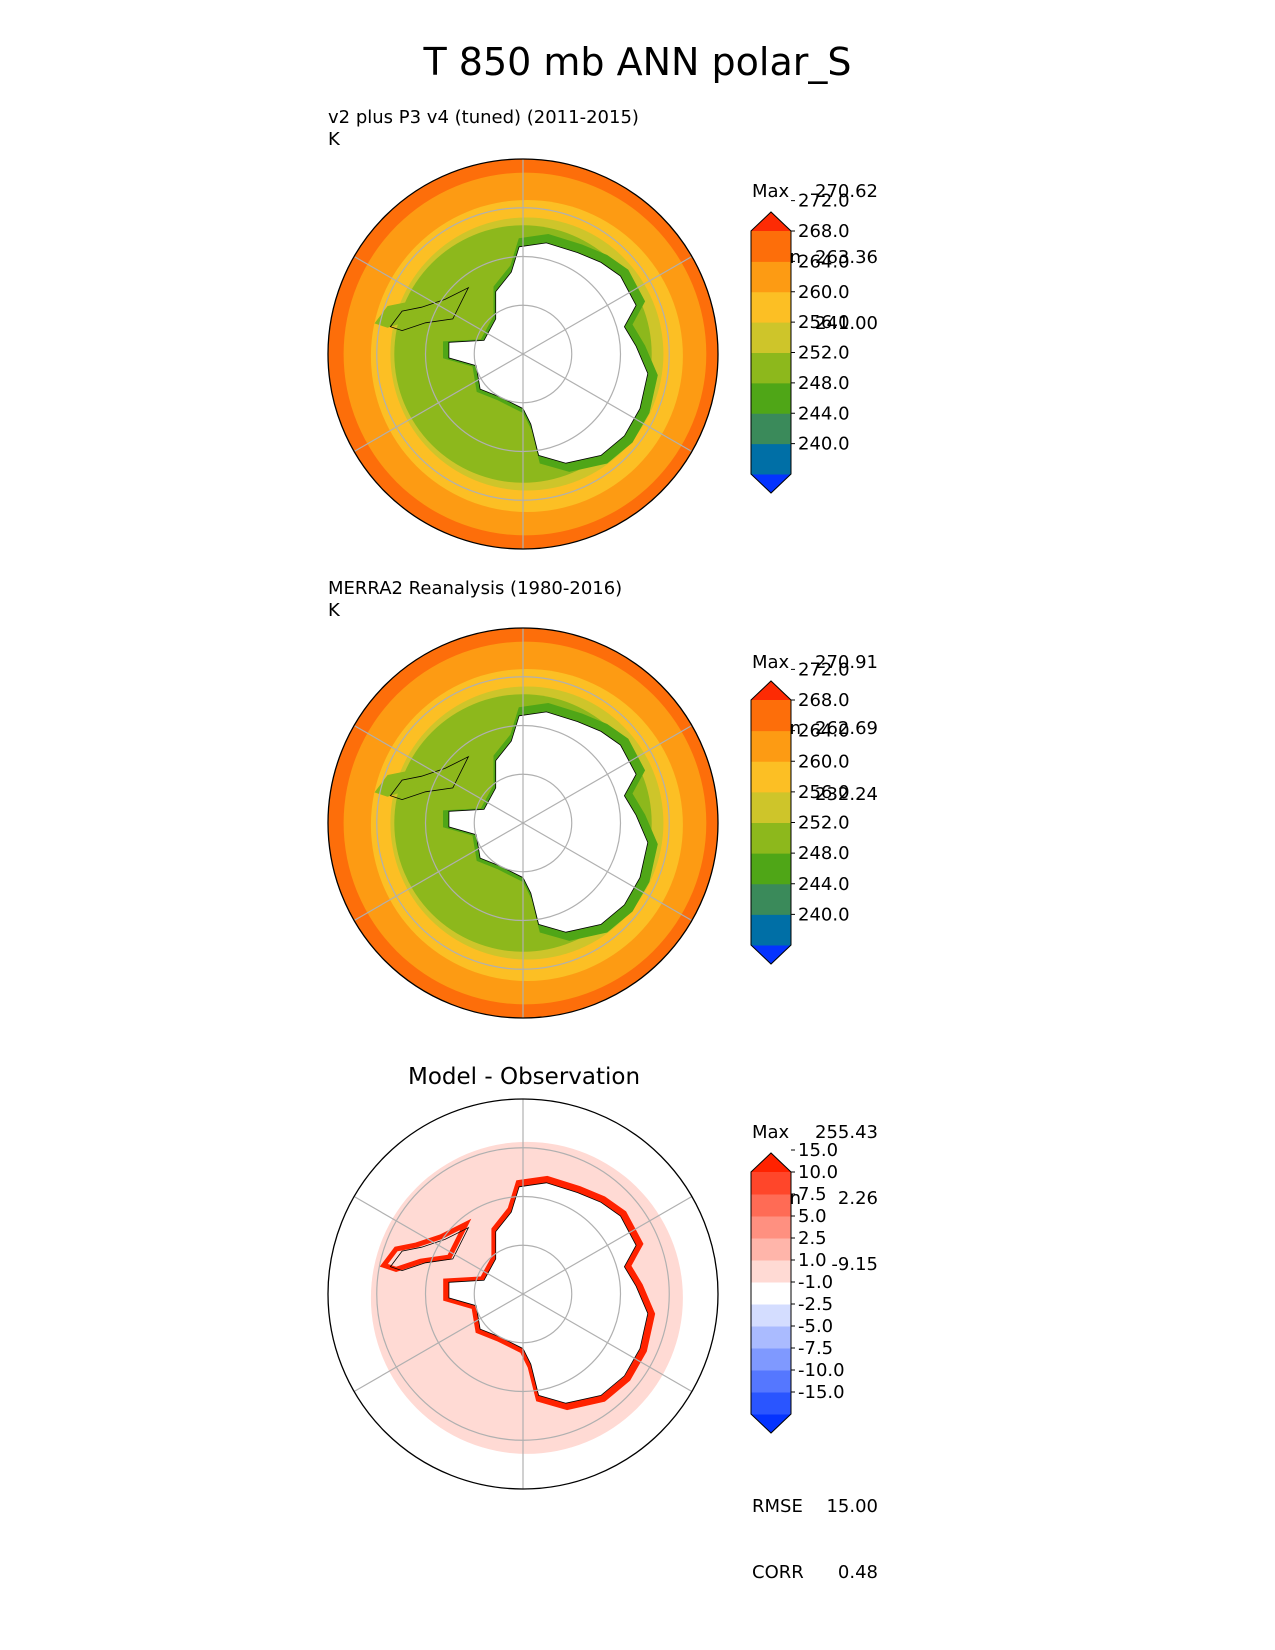 The width and height of the screenshot is (1275, 1650). I want to click on panel2-units: K, so click(334, 610).